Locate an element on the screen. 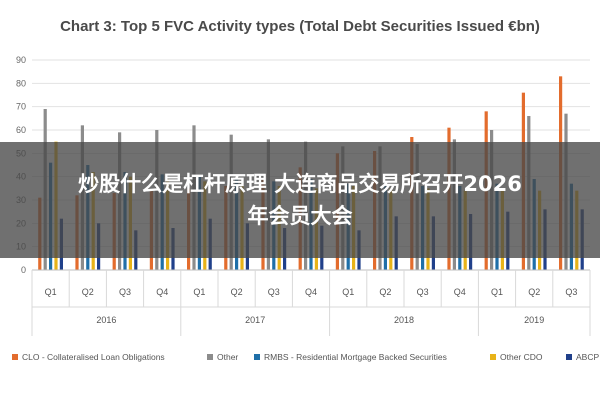  legend-label: Other CDO is located at coordinates (521, 357).